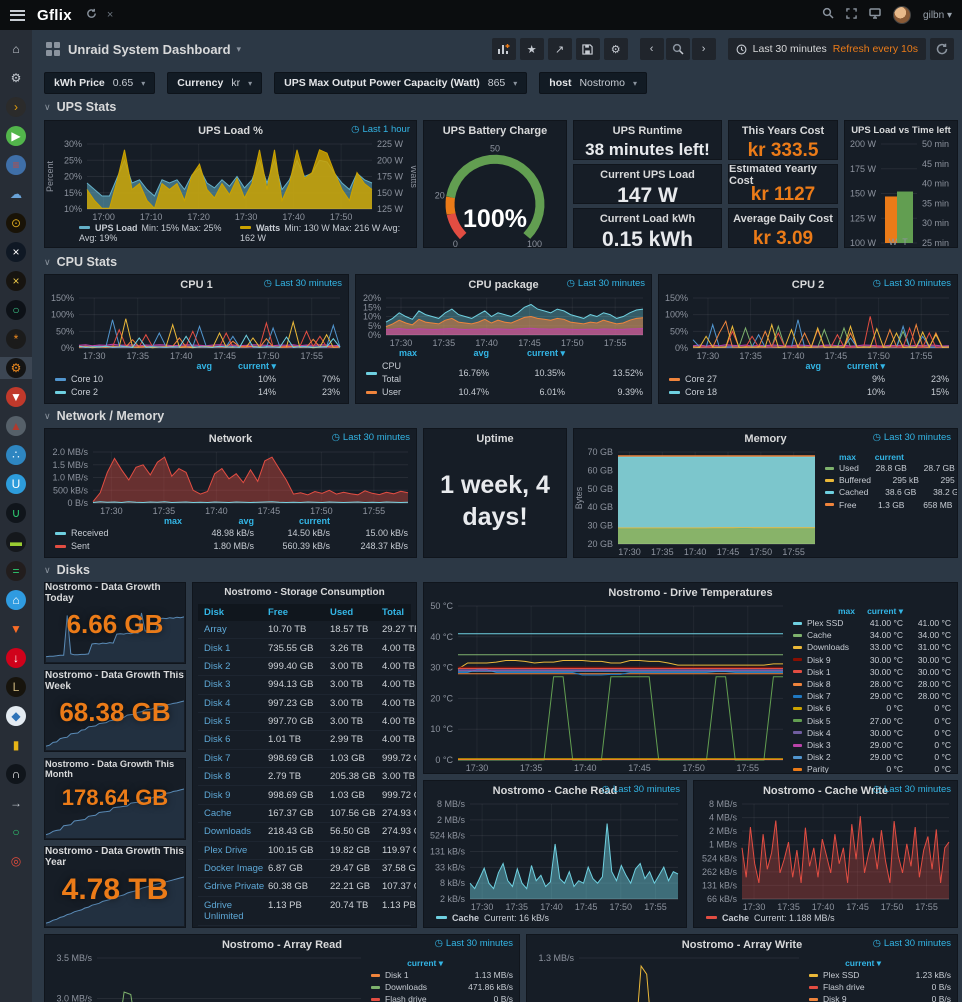 The height and width of the screenshot is (1002, 962). What do you see at coordinates (16, 339) in the screenshot?
I see `app-icon-node-orange: *` at bounding box center [16, 339].